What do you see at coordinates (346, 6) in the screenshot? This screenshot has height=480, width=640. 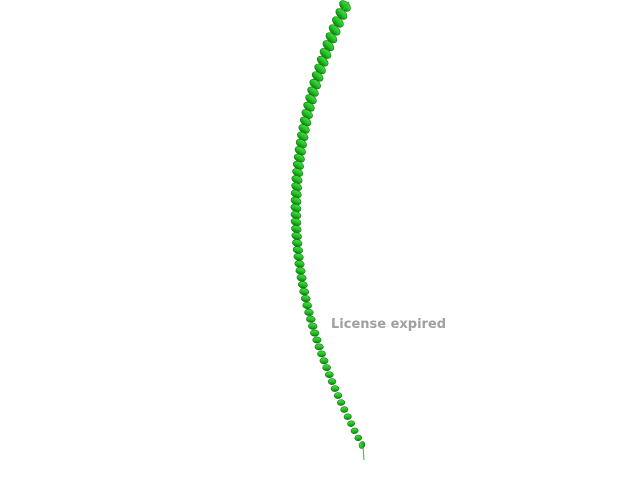 I see `helix-terminus-top` at bounding box center [346, 6].